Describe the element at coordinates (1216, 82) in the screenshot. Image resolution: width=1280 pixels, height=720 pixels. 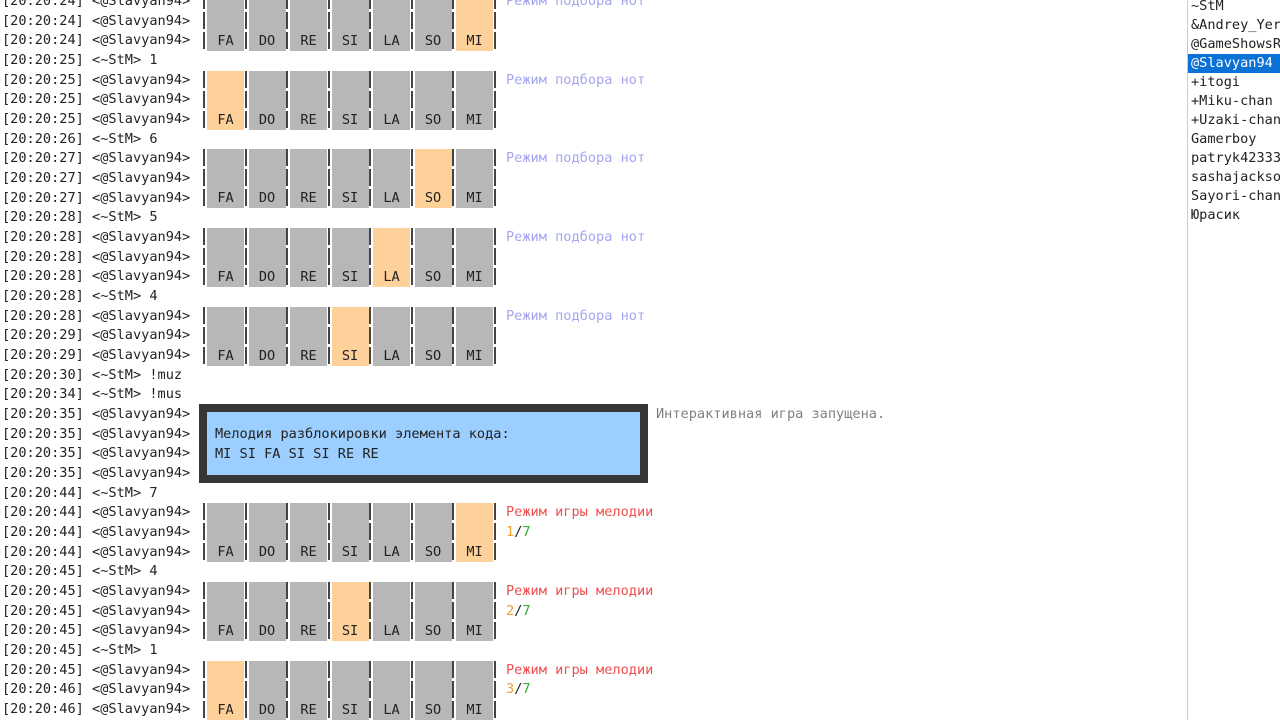
I see `user-list-item: +itogi` at that location.